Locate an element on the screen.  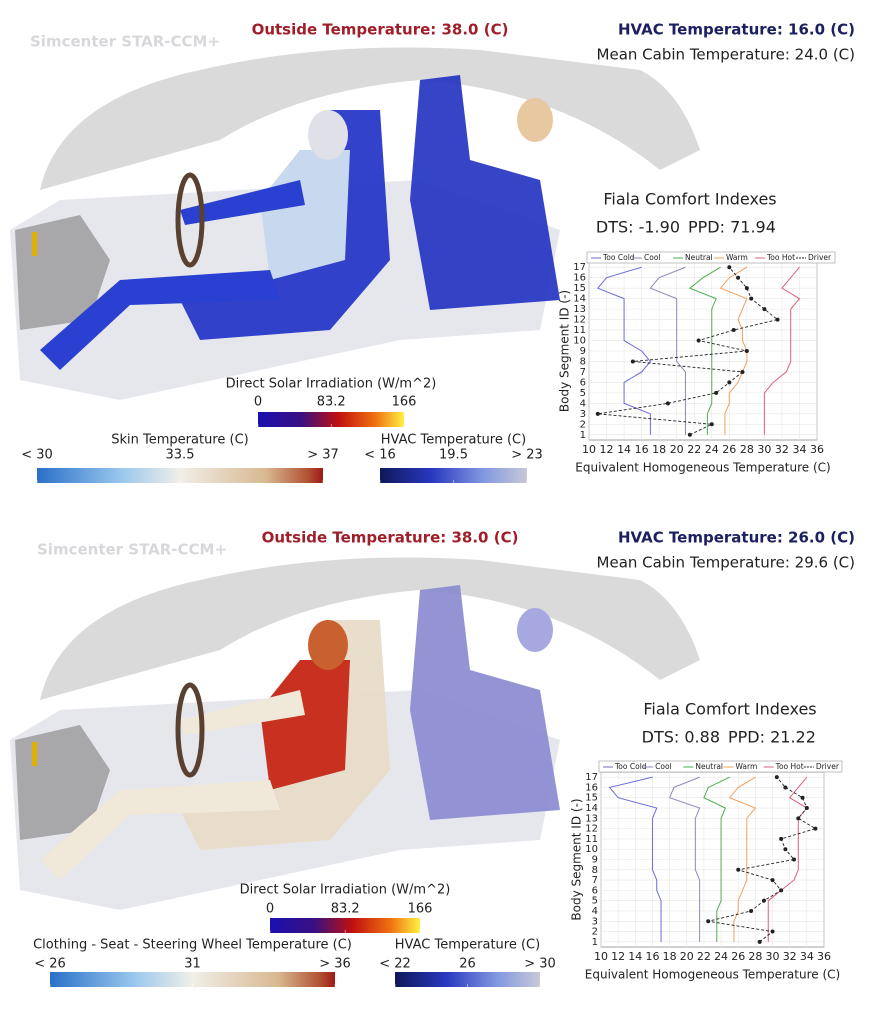
cabin-temperature: Mean Cabin Temperature: 24.0 (C) is located at coordinates (726, 55).